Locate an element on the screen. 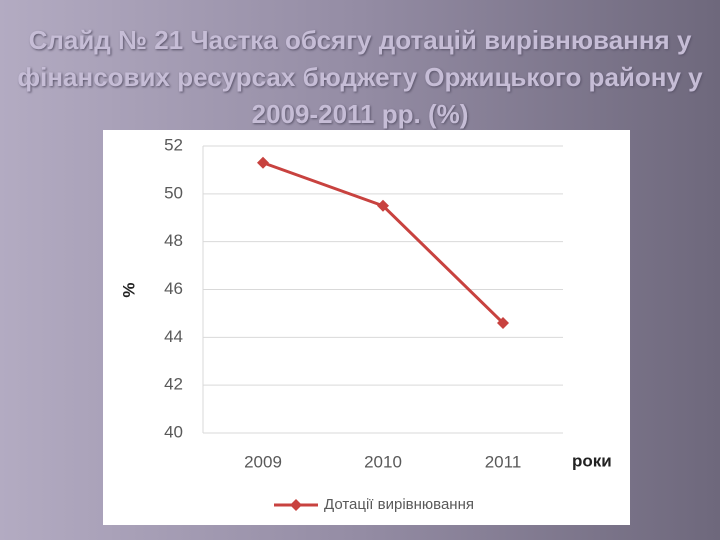 This screenshot has height=540, width=720. y-tick-label: 40 is located at coordinates (173, 431).